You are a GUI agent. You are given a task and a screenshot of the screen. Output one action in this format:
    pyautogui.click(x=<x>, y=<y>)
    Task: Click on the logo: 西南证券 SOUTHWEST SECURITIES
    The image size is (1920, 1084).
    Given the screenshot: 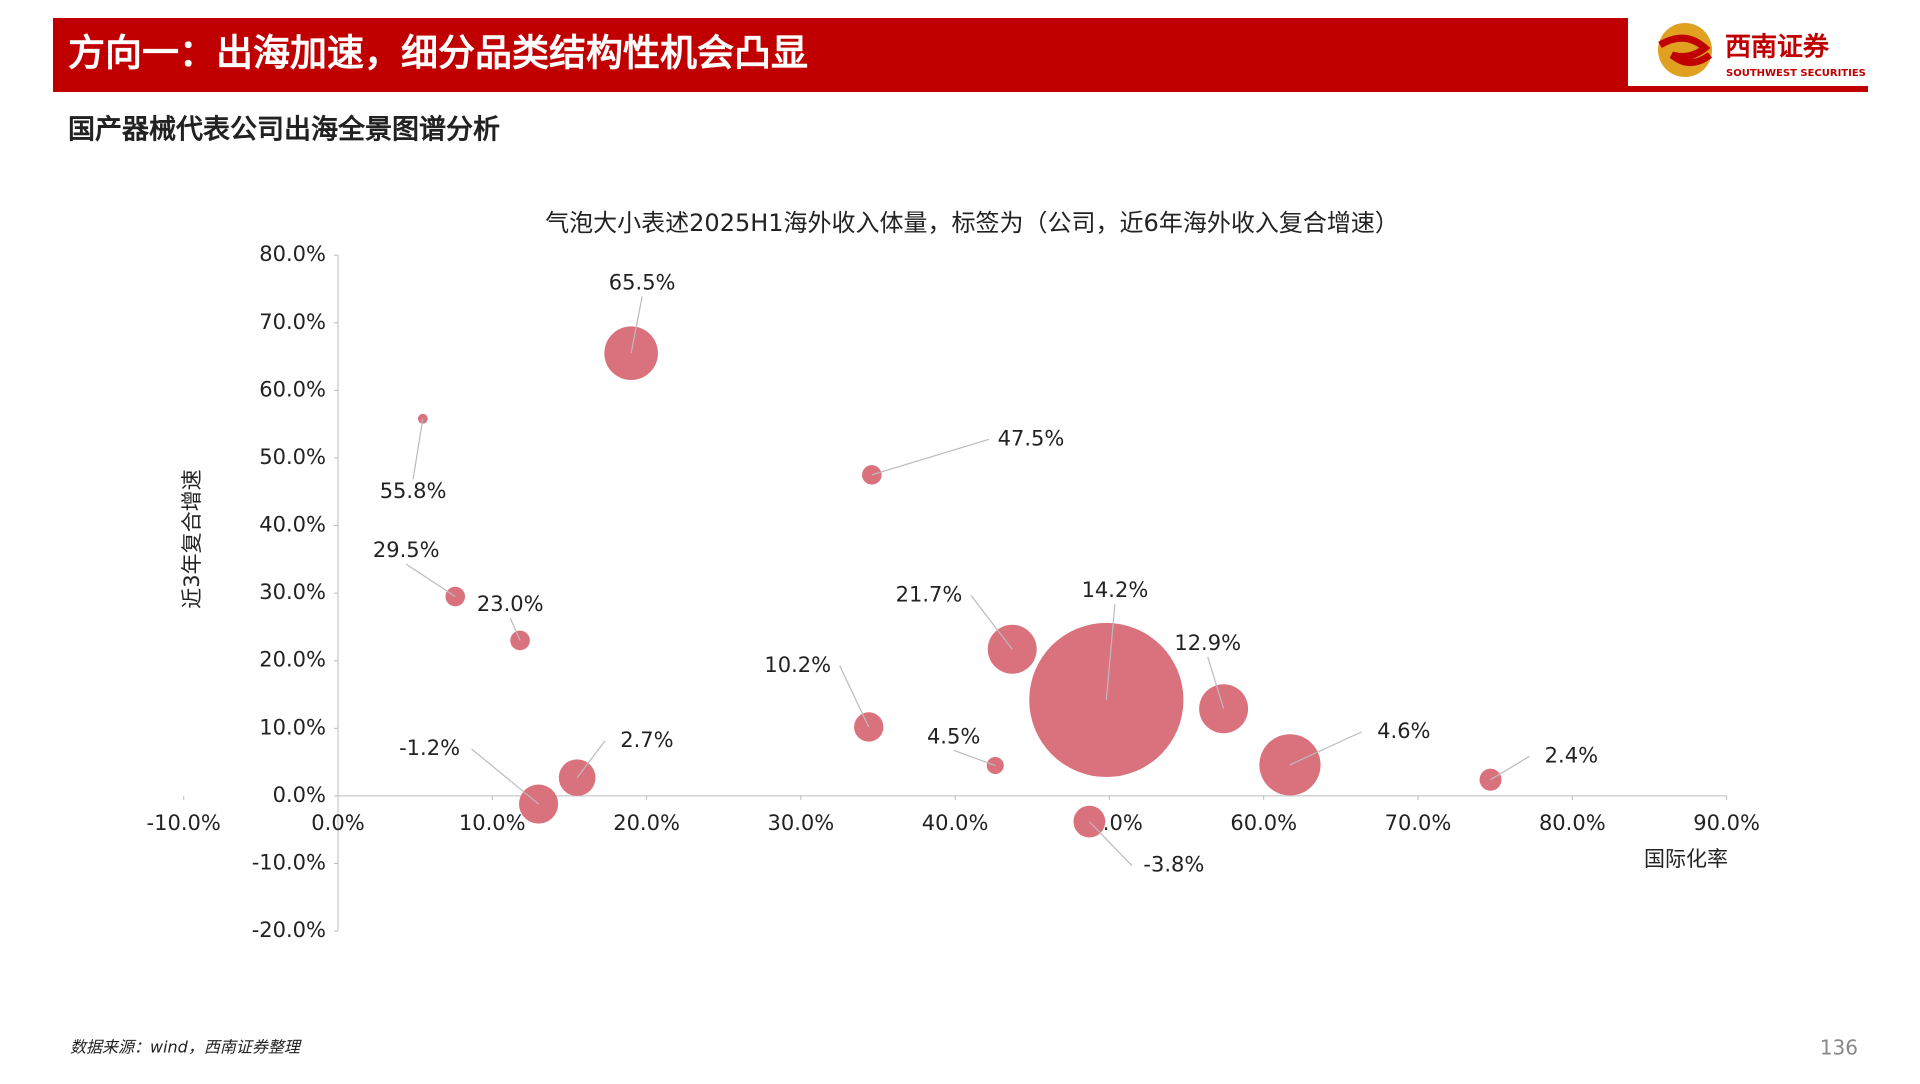 What is the action you would take?
    pyautogui.click(x=1762, y=51)
    